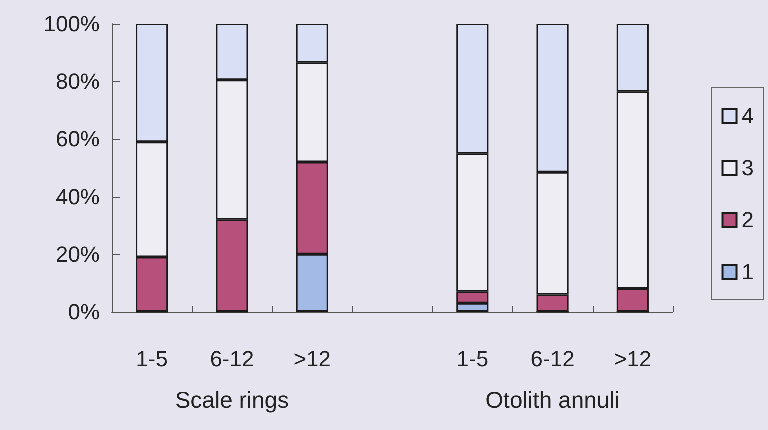 The width and height of the screenshot is (768, 430). I want to click on text: Otolith annuli, so click(553, 400).